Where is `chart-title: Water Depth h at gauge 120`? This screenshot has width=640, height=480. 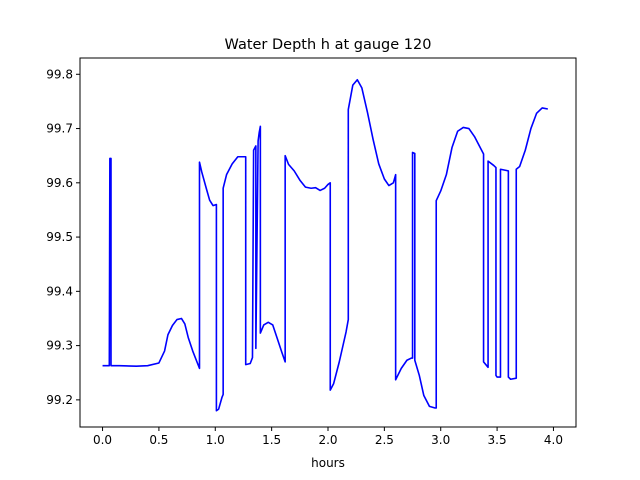
chart-title: Water Depth h at gauge 120 is located at coordinates (328, 45).